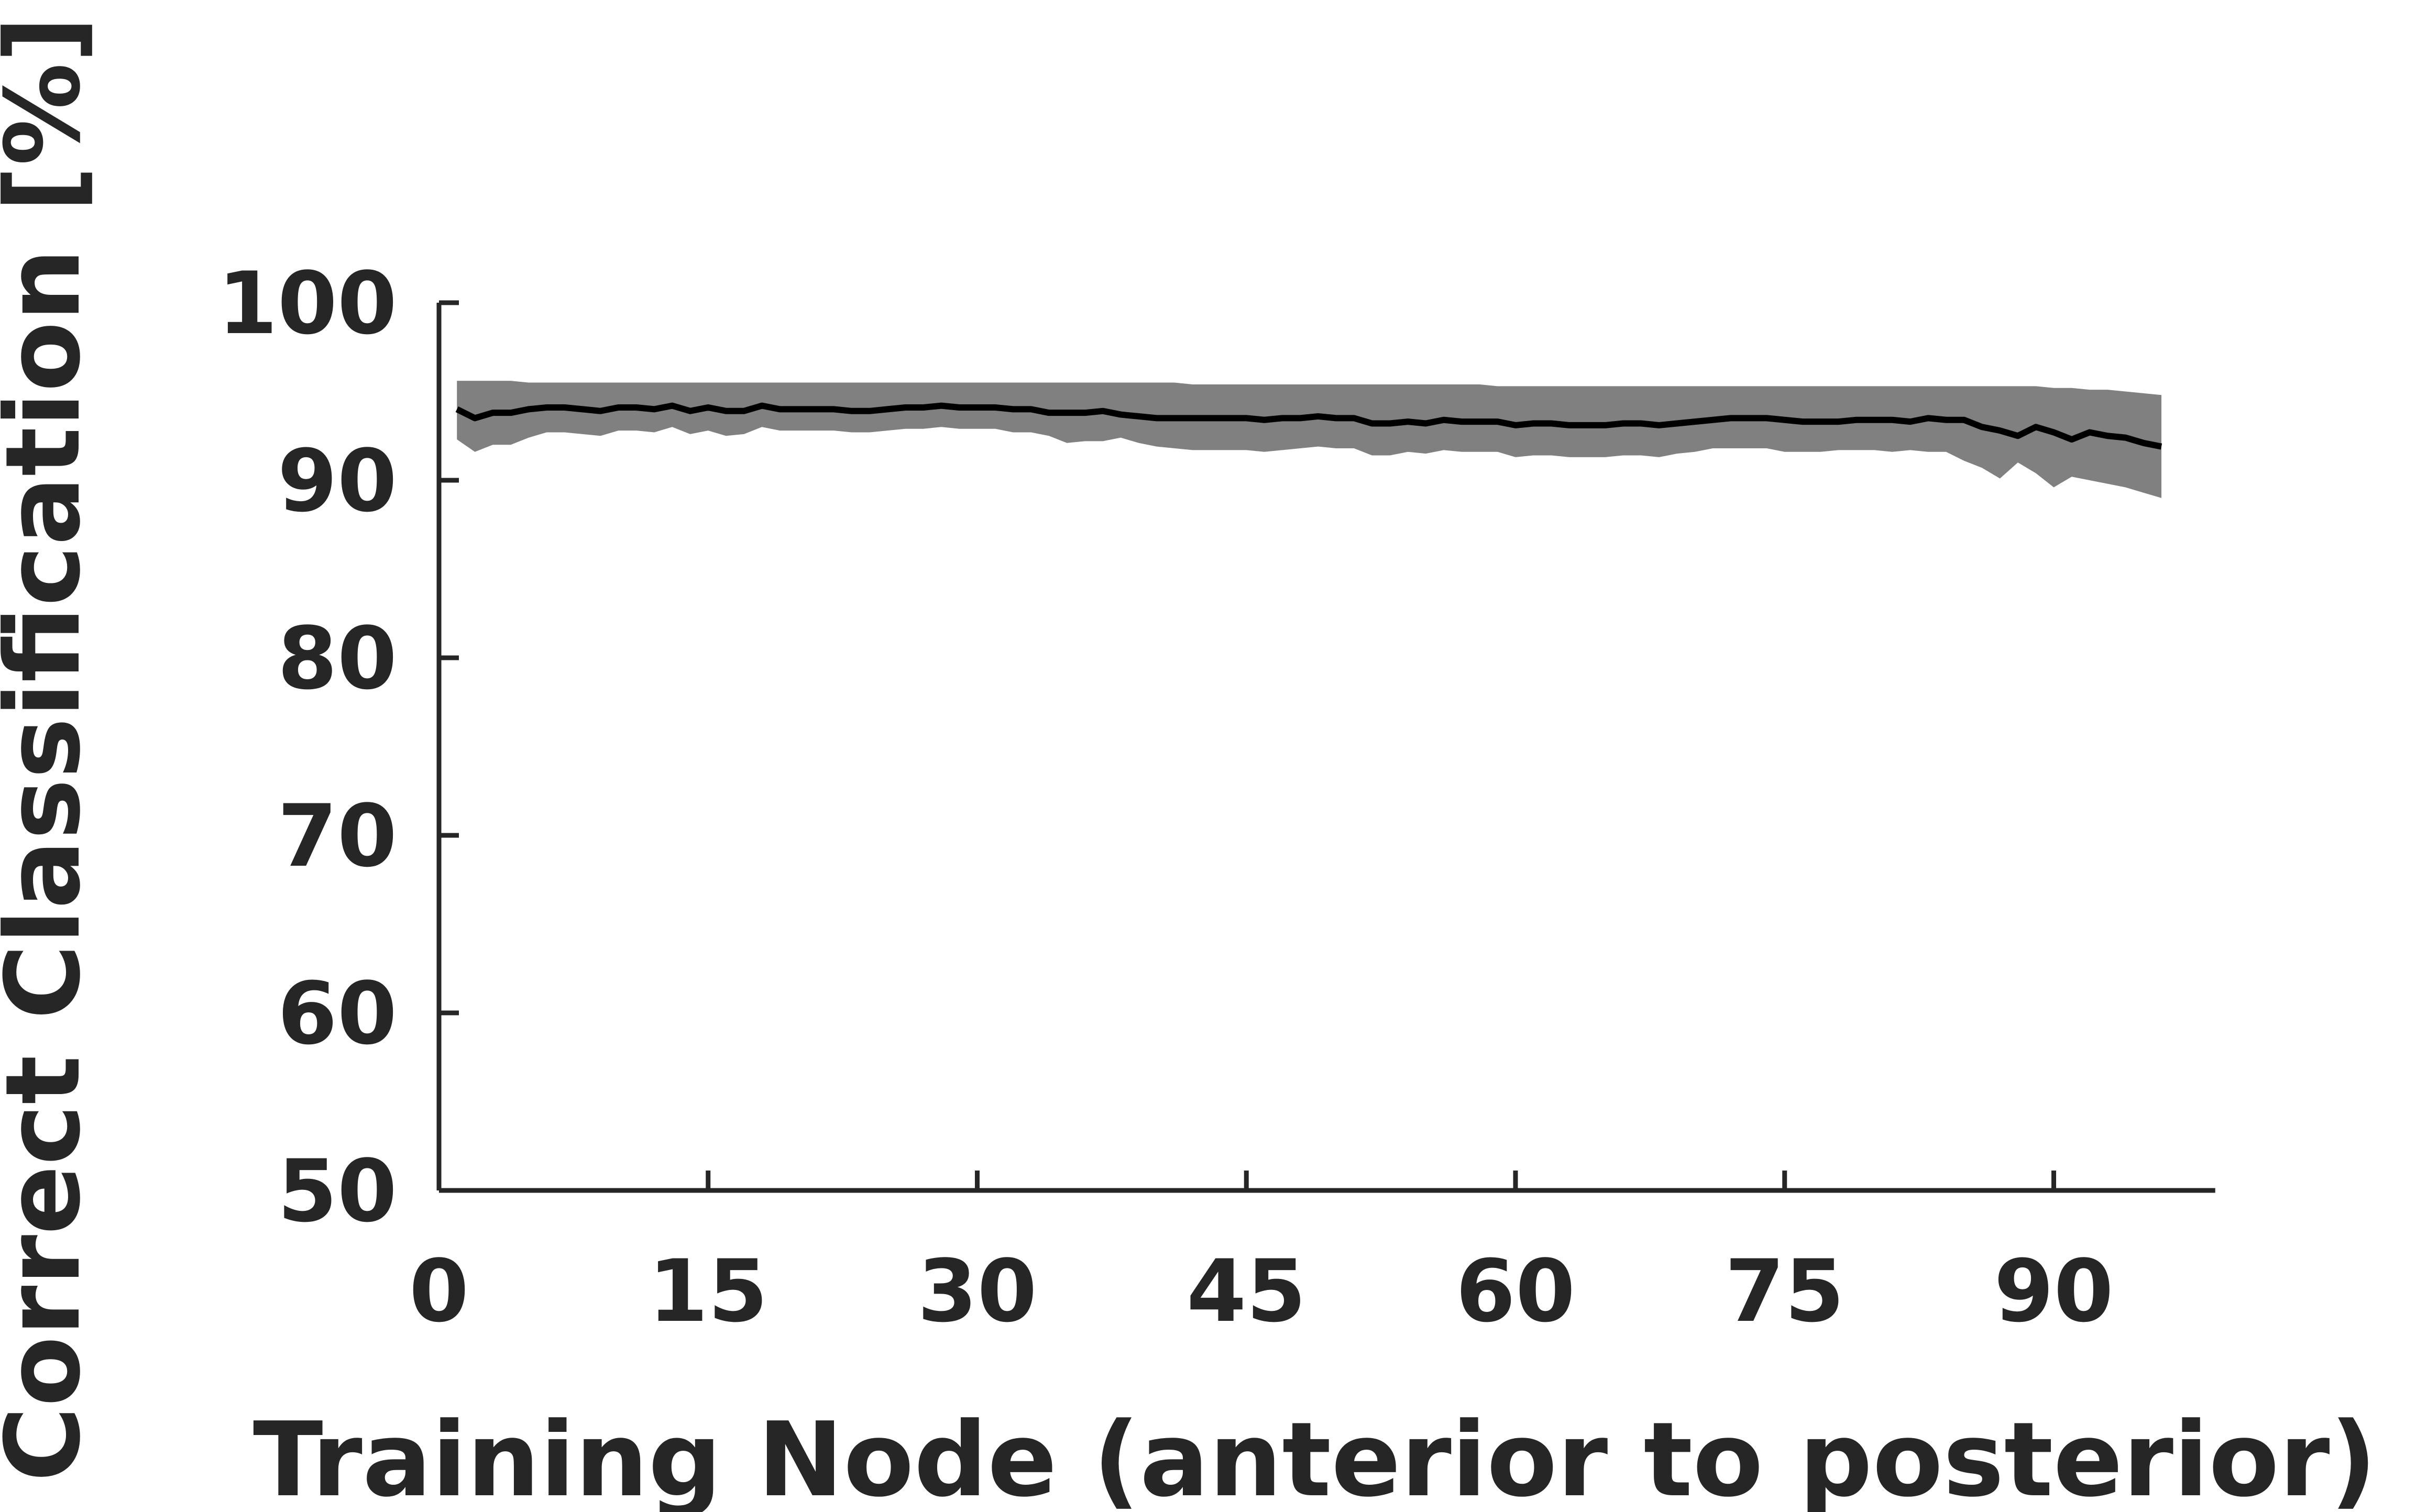 The width and height of the screenshot is (2416, 1512). I want to click on x-tick-label: 75, so click(1784, 1291).